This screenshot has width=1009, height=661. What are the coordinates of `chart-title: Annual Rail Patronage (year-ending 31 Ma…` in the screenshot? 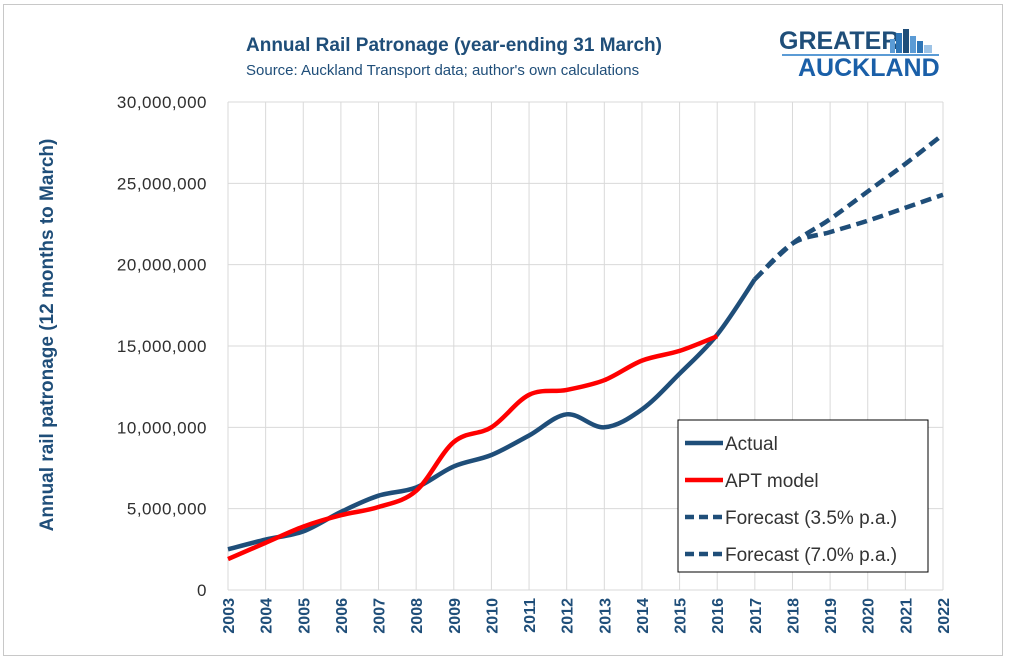 It's located at (454, 45).